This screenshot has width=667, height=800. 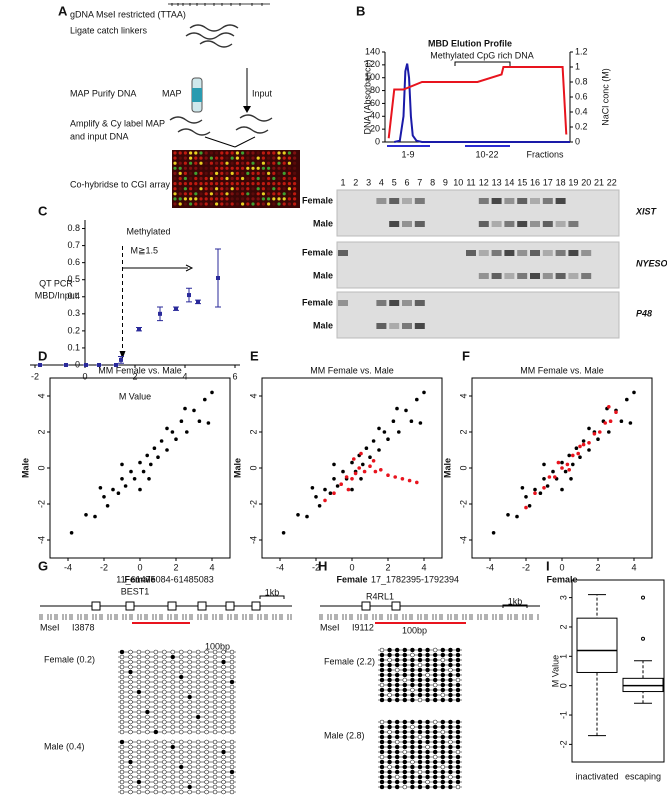 What do you see at coordinates (563, 744) in the screenshot?
I see `y-tick-label: -2` at bounding box center [563, 744].